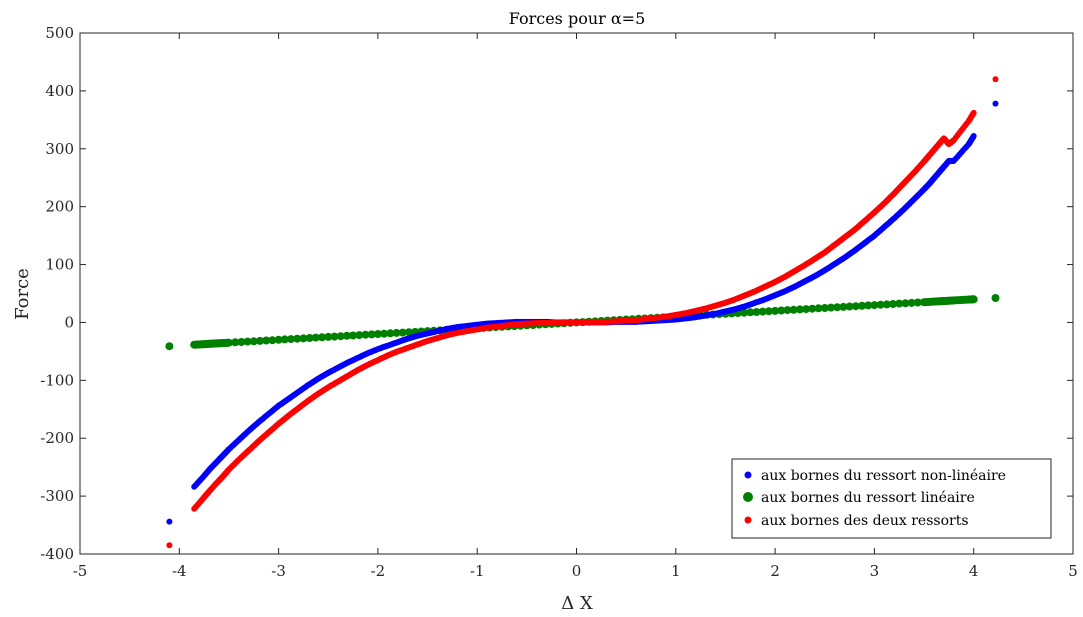 The height and width of the screenshot is (617, 1083). I want to click on y-tick-label: 500, so click(59, 33).